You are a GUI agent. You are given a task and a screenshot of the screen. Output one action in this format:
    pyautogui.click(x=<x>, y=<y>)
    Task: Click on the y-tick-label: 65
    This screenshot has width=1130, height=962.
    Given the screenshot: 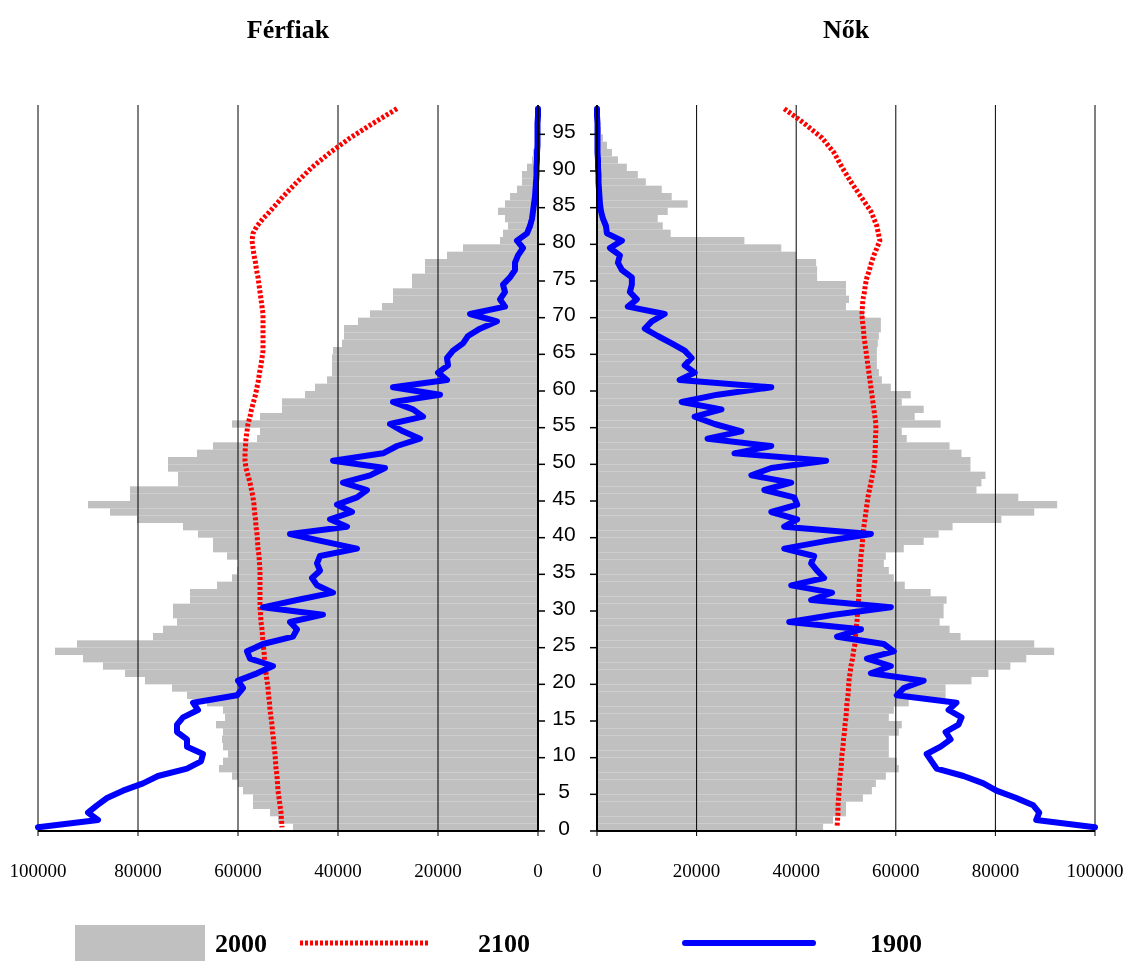 What is the action you would take?
    pyautogui.click(x=564, y=351)
    